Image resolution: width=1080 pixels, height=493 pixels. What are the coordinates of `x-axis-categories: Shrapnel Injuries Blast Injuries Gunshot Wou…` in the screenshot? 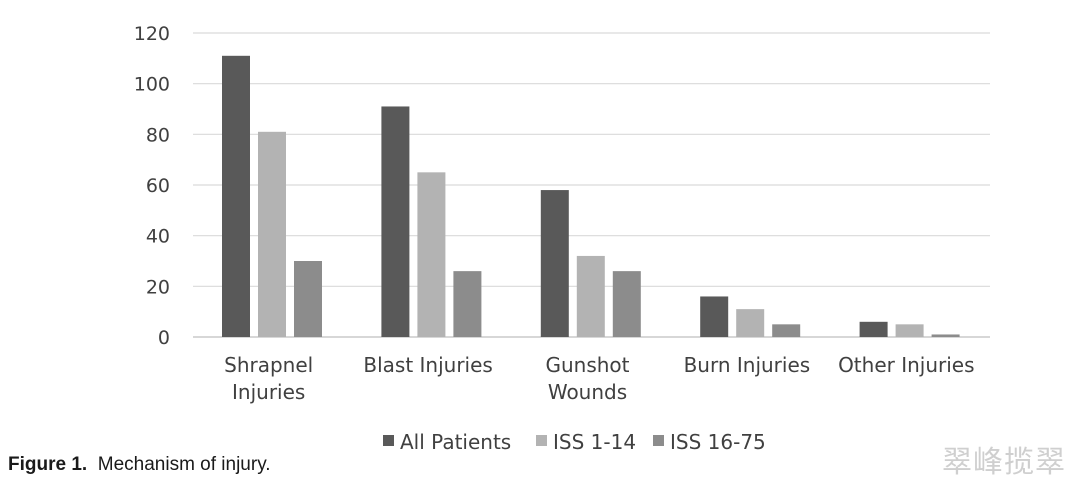 It's located at (599, 378).